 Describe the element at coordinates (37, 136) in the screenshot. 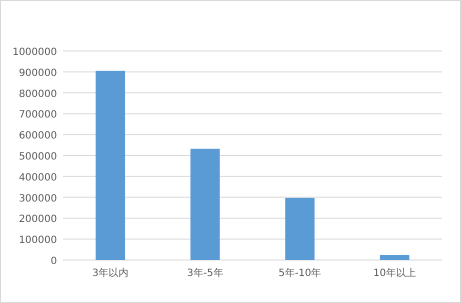

I see `y-tick-label: 600000` at that location.